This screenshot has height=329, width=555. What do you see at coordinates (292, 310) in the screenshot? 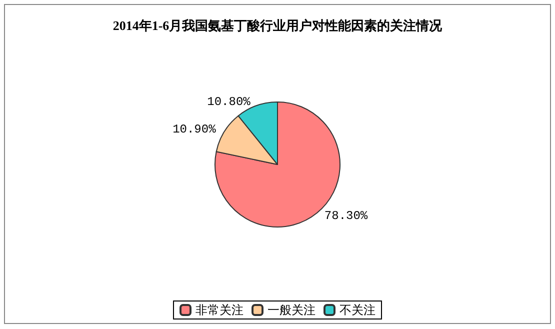
I see `legend-label: 一般关注` at bounding box center [292, 310].